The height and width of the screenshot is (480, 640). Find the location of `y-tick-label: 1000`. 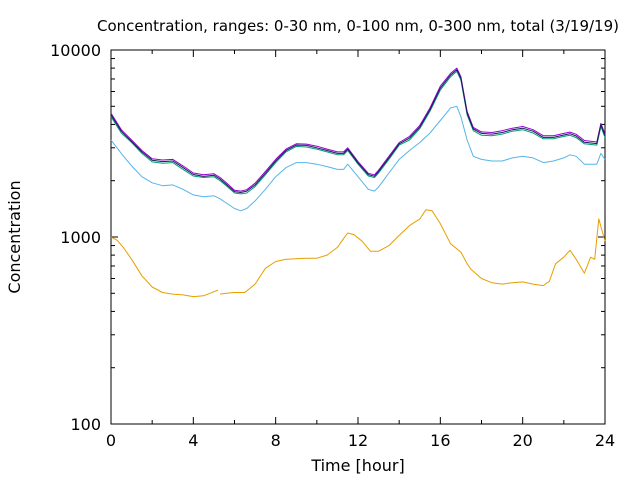

y-tick-label: 1000 is located at coordinates (80, 237).